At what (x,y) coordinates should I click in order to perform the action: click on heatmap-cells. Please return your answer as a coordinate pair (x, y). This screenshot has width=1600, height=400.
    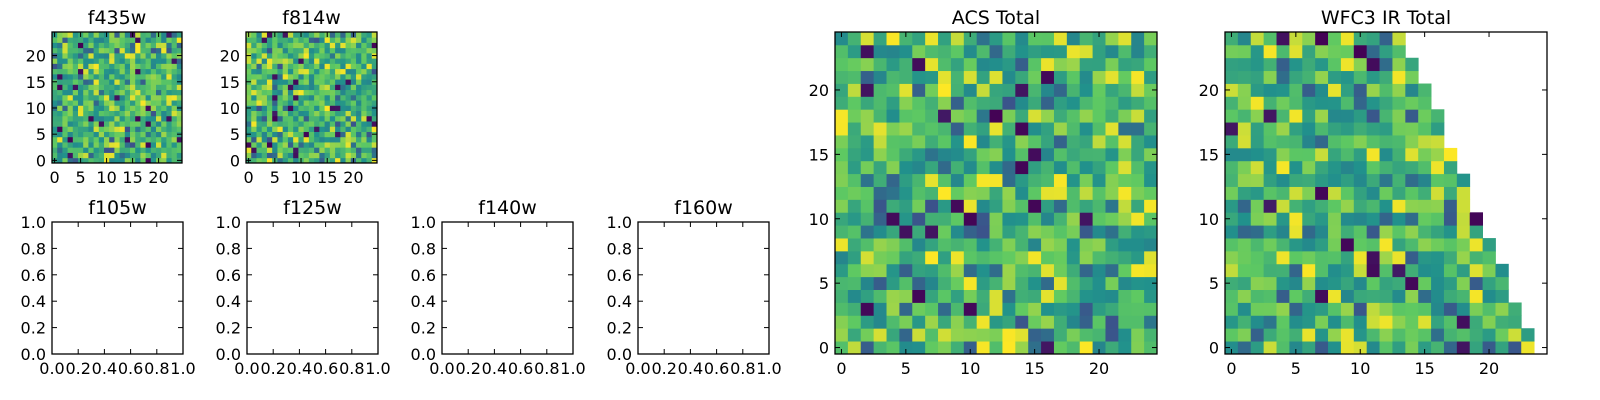
    Looking at the image, I should click on (117, 98).